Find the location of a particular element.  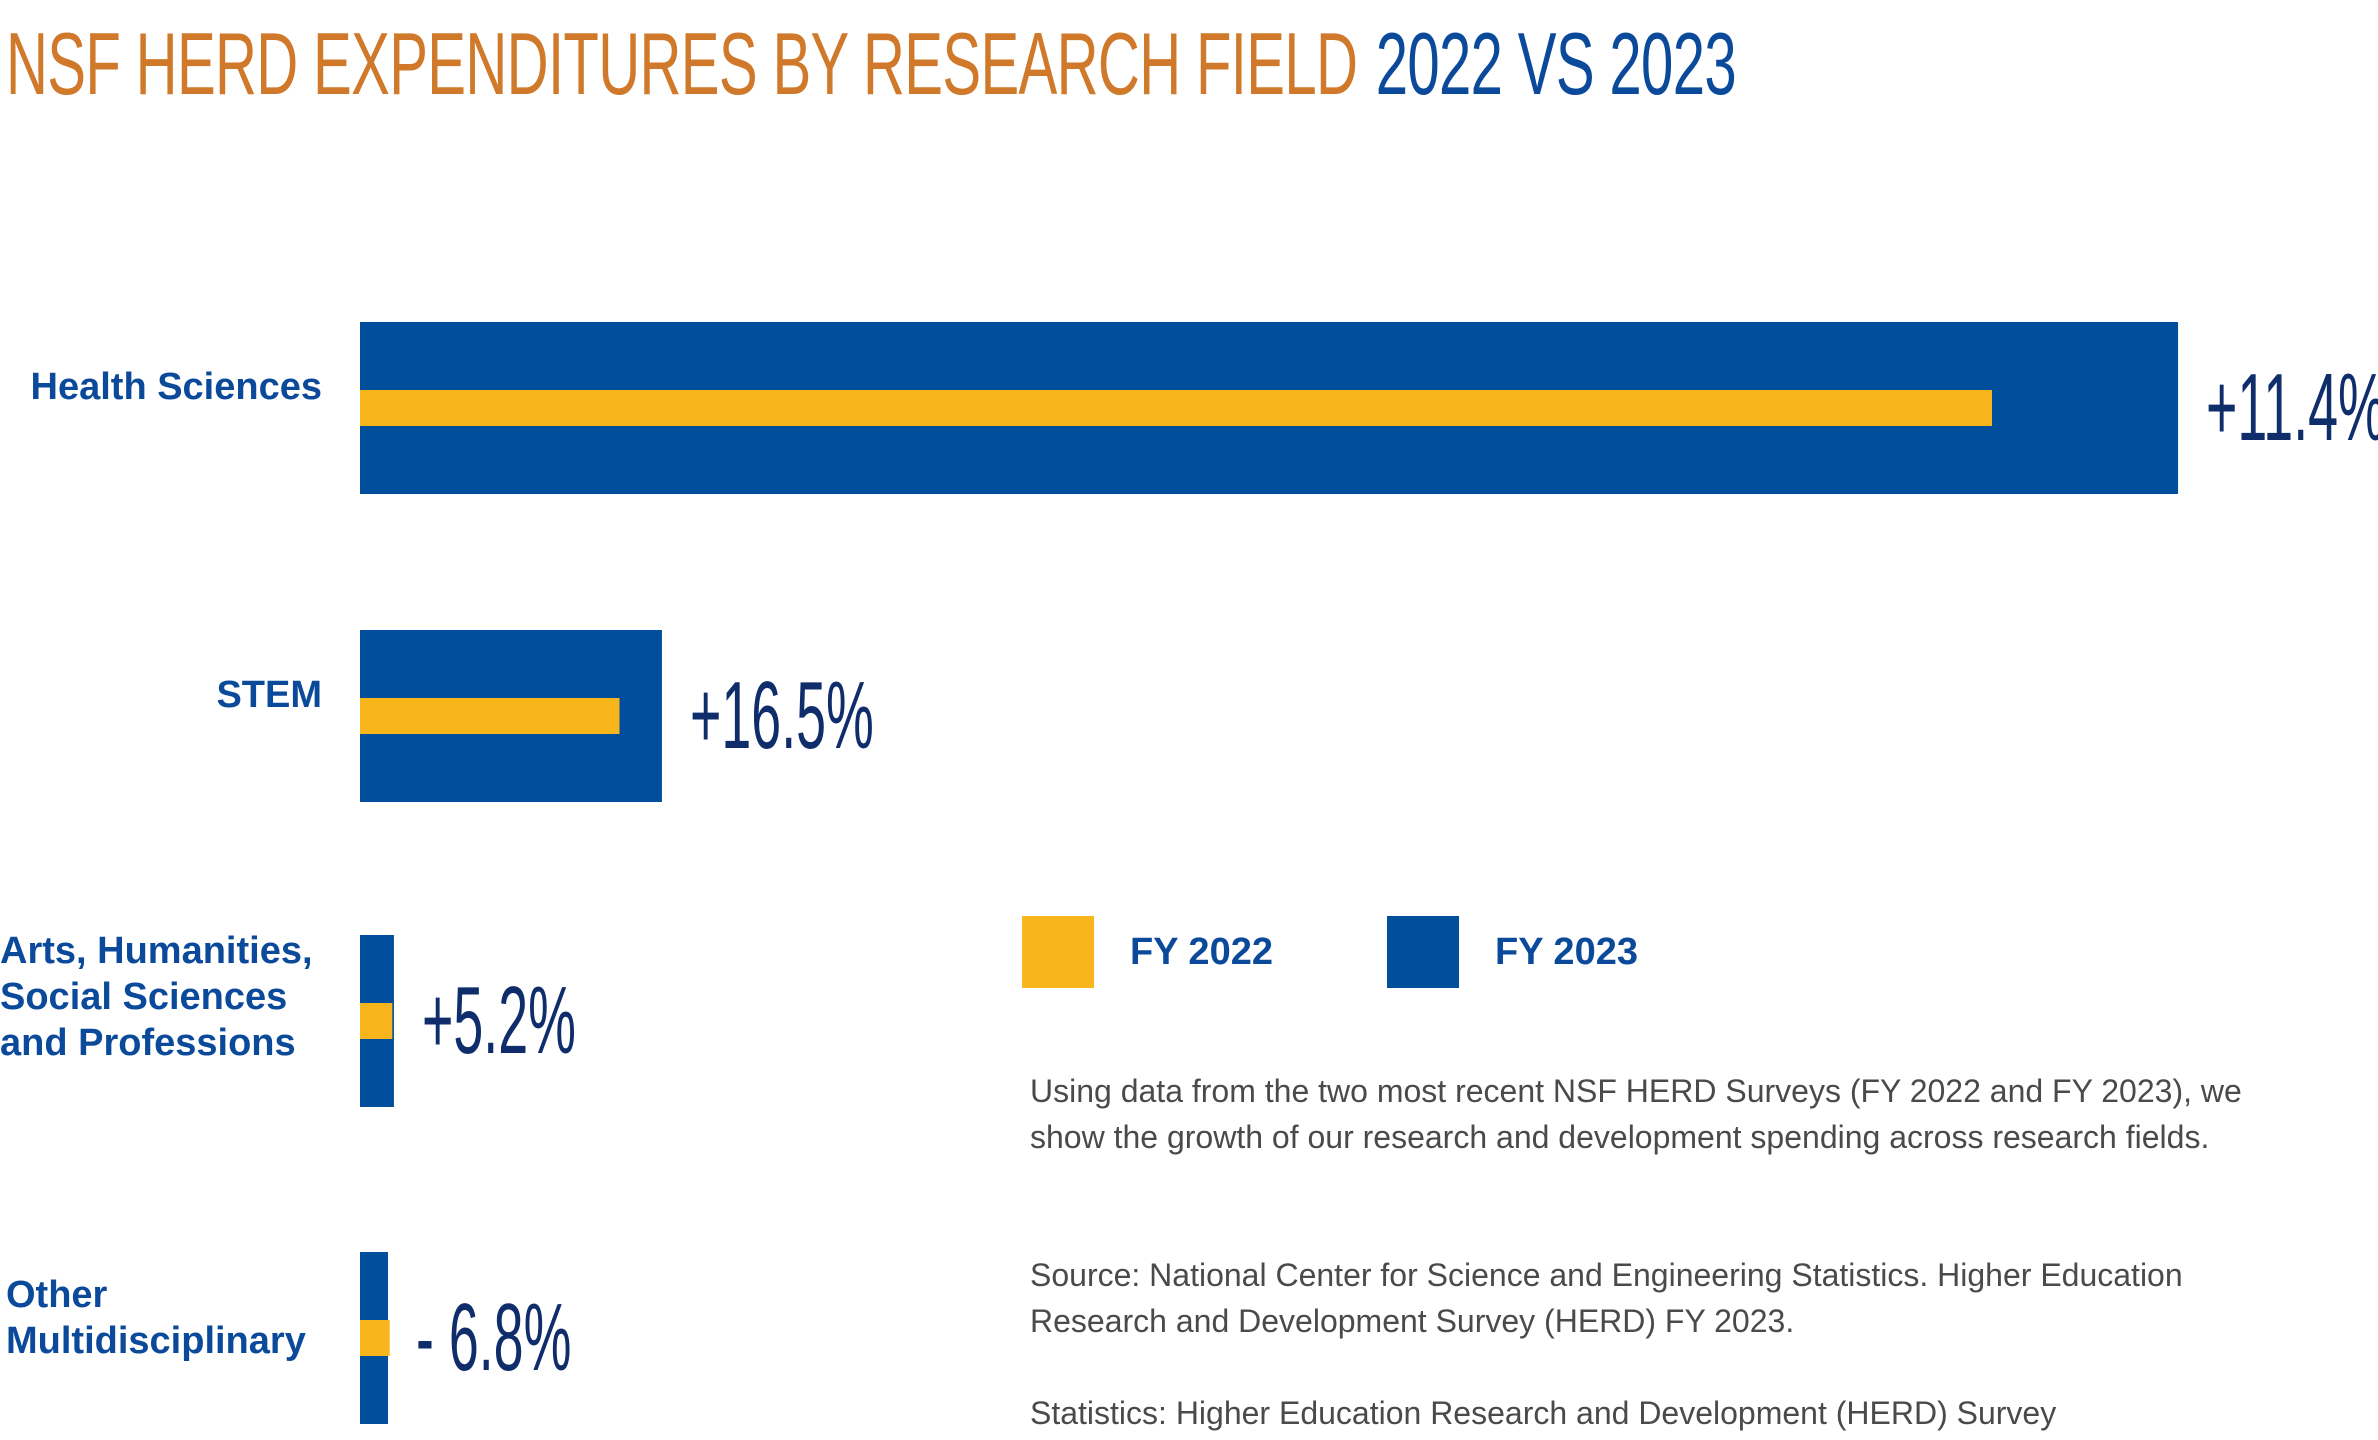

chart-title-years: 2022 VS 2023 is located at coordinates (1556, 63).